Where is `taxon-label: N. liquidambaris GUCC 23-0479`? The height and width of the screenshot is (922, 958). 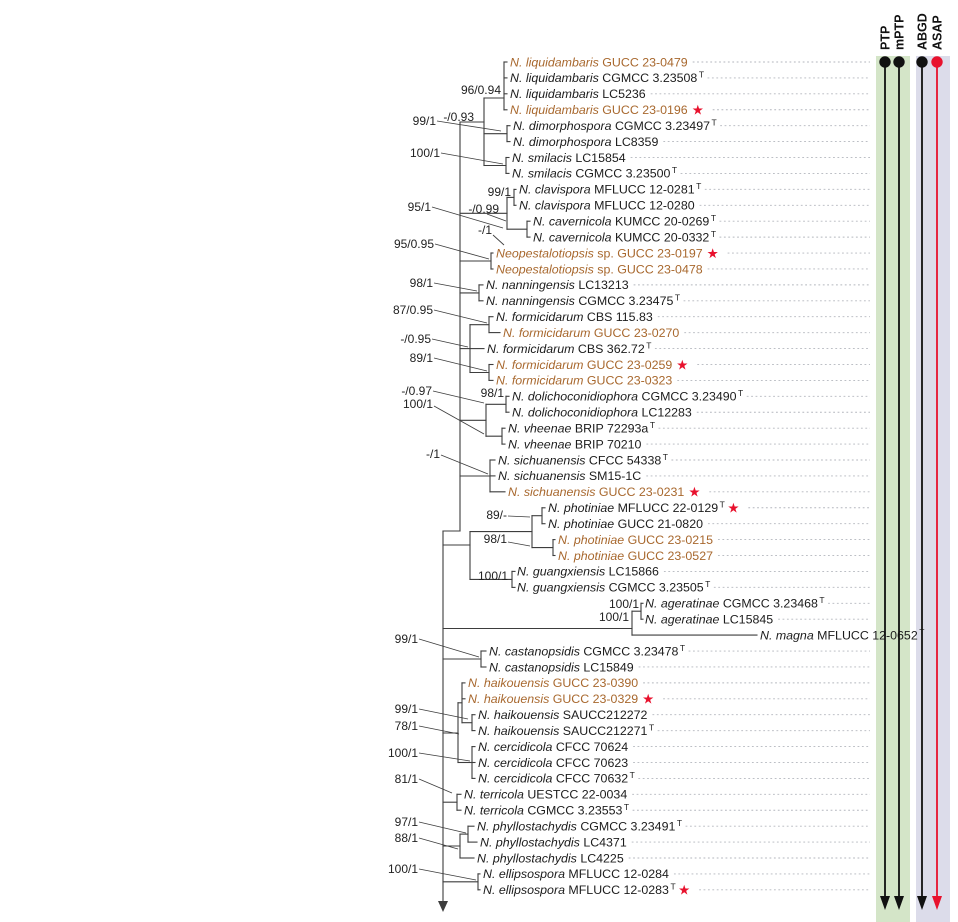
taxon-label: N. liquidambaris GUCC 23-0479 is located at coordinates (599, 62).